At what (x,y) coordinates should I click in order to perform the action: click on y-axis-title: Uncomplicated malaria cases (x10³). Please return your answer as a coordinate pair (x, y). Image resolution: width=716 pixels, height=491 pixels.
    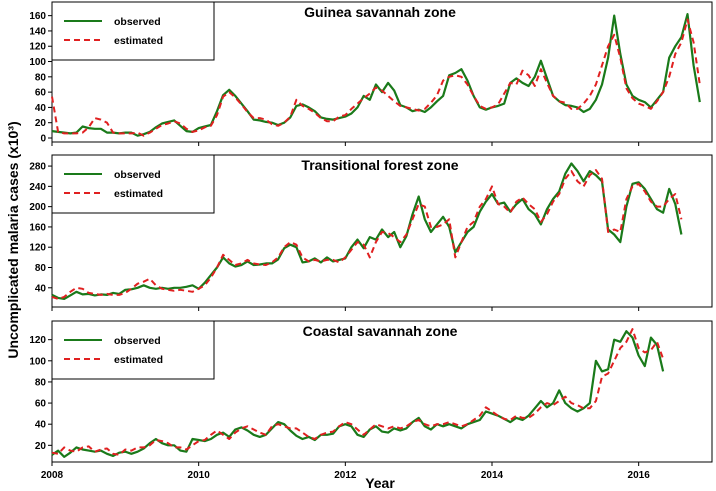
    Looking at the image, I should click on (13, 239).